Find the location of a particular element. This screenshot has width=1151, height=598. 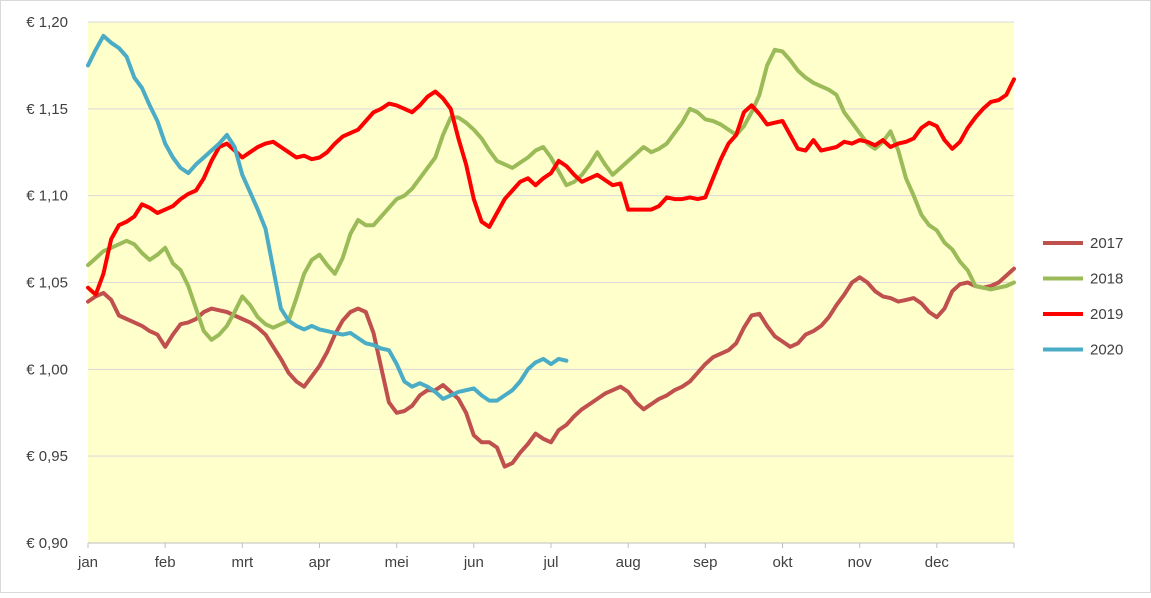

y-tick-label: € 1,20 is located at coordinates (47, 22).